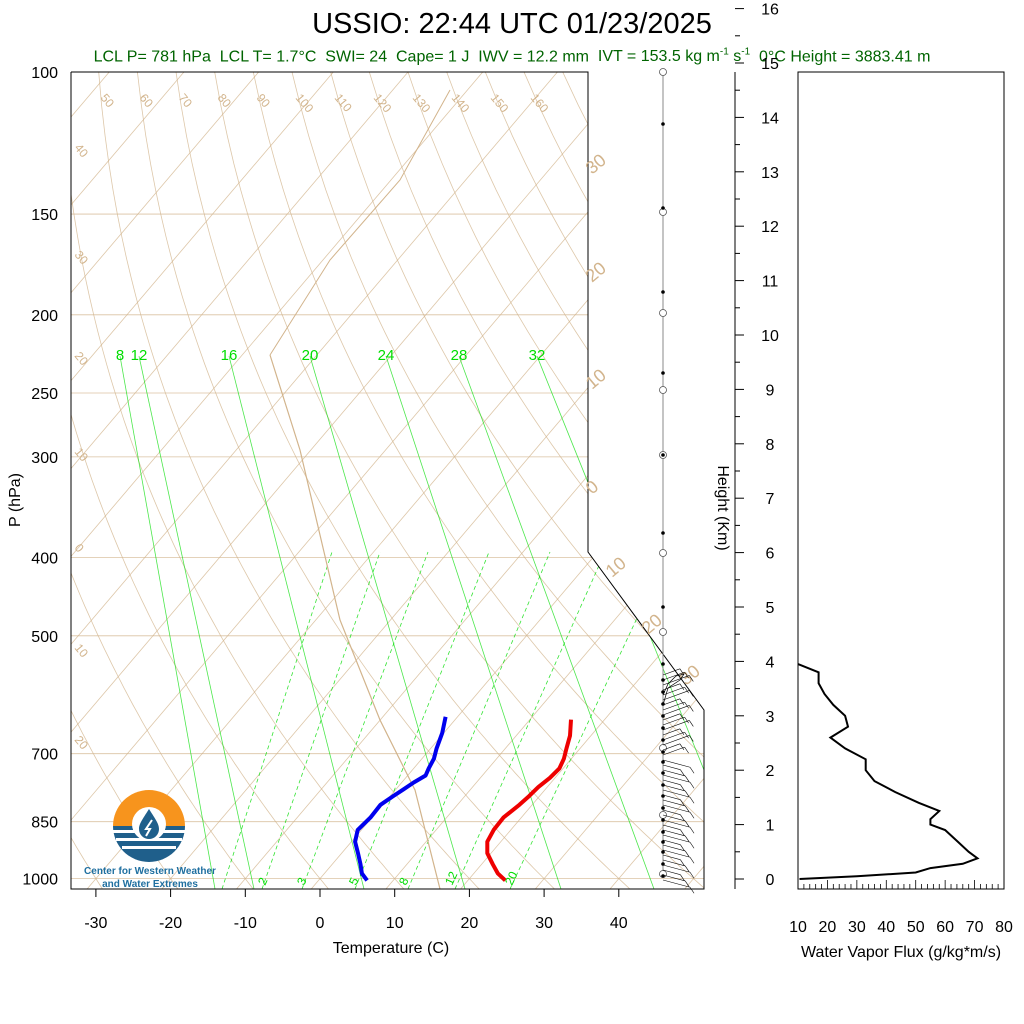 Image resolution: width=1024 pixels, height=1024 pixels. What do you see at coordinates (152, 57) in the screenshot?
I see `lcl-pressure: LCL P= 781 hPa` at bounding box center [152, 57].